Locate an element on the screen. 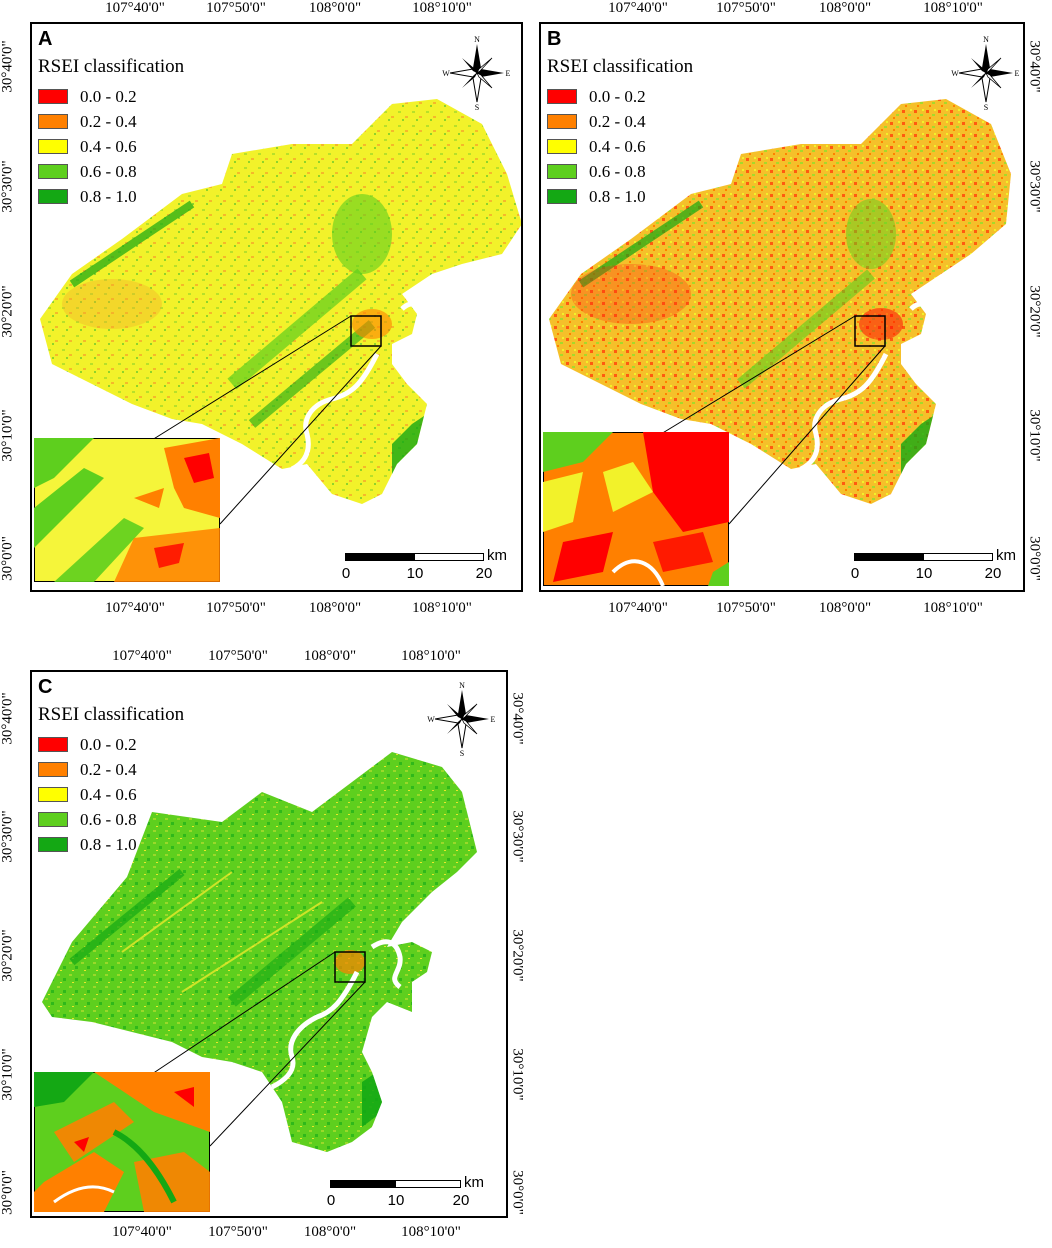 Image resolution: width=1052 pixels, height=1248 pixels. legend-item: 0.2 - 0.4 is located at coordinates (596, 121).